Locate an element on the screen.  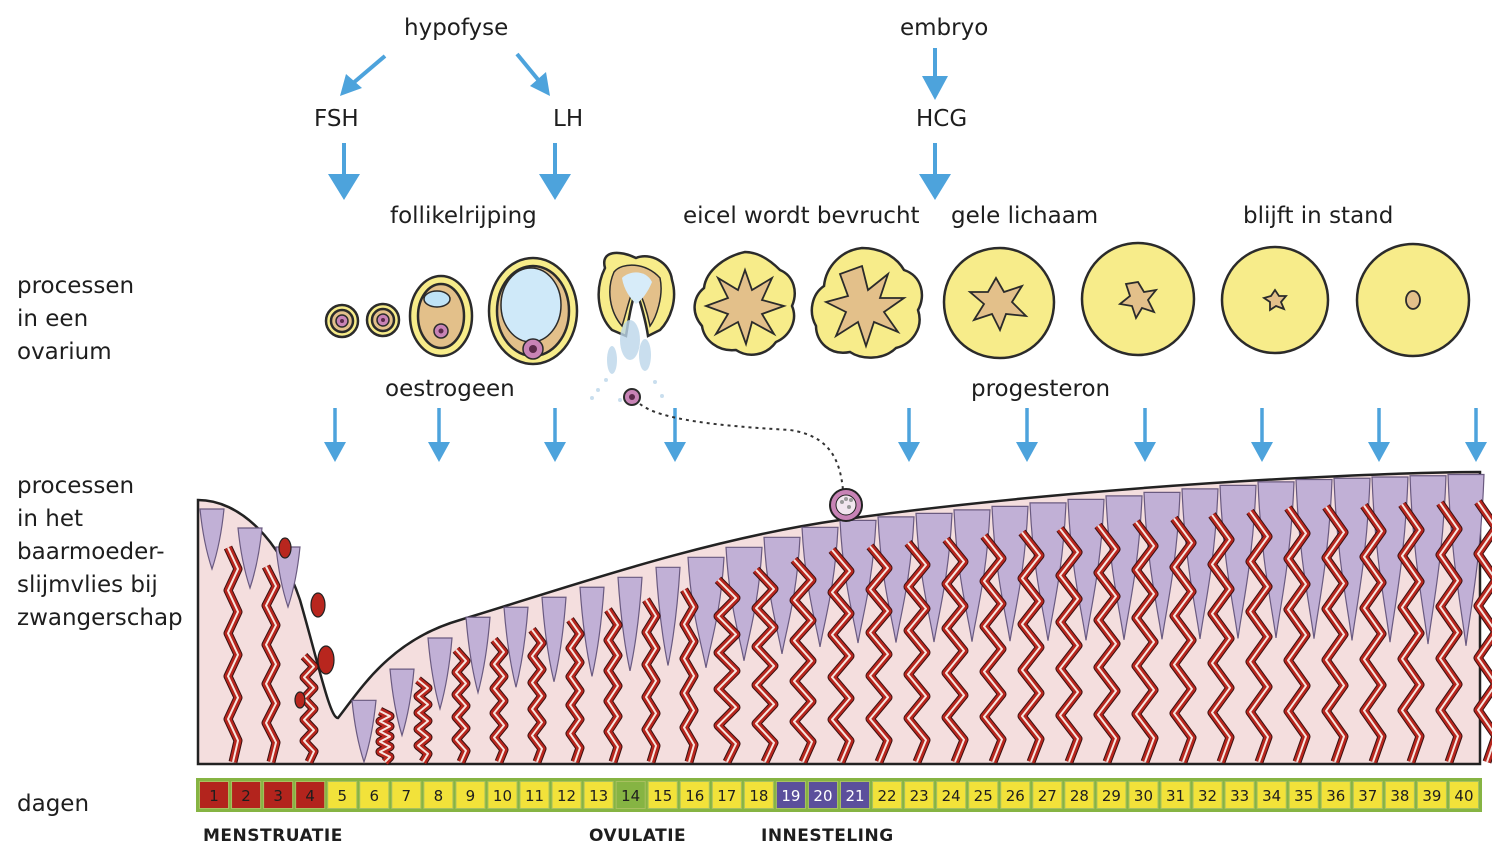
day-number: 36 is located at coordinates (1335, 796).